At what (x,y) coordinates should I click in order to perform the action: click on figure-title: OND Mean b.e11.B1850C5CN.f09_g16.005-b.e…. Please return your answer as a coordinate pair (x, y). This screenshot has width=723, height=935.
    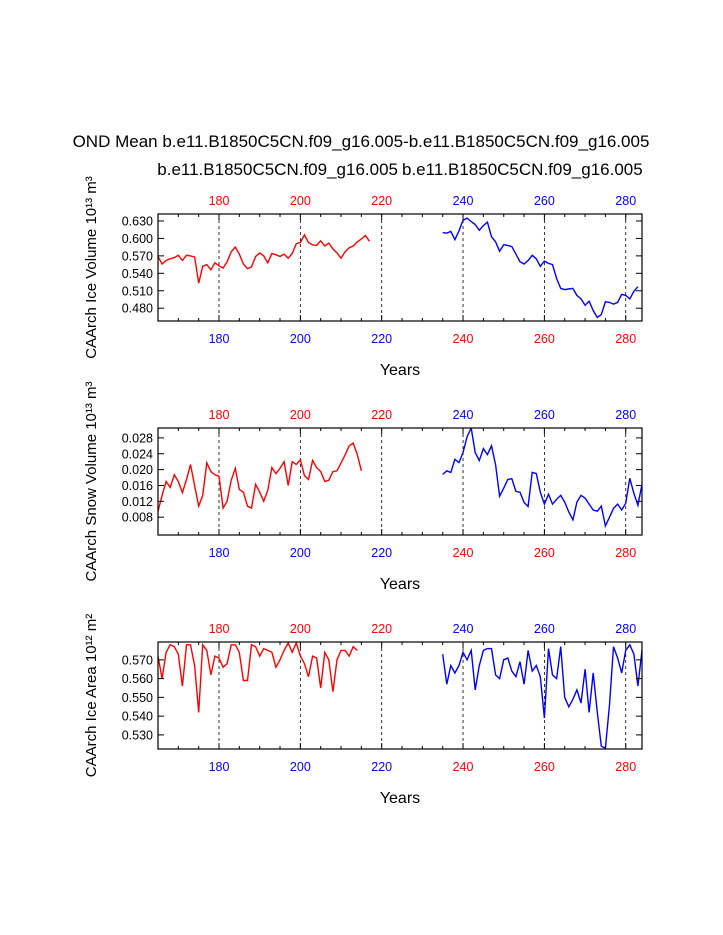
    Looking at the image, I should click on (361, 141).